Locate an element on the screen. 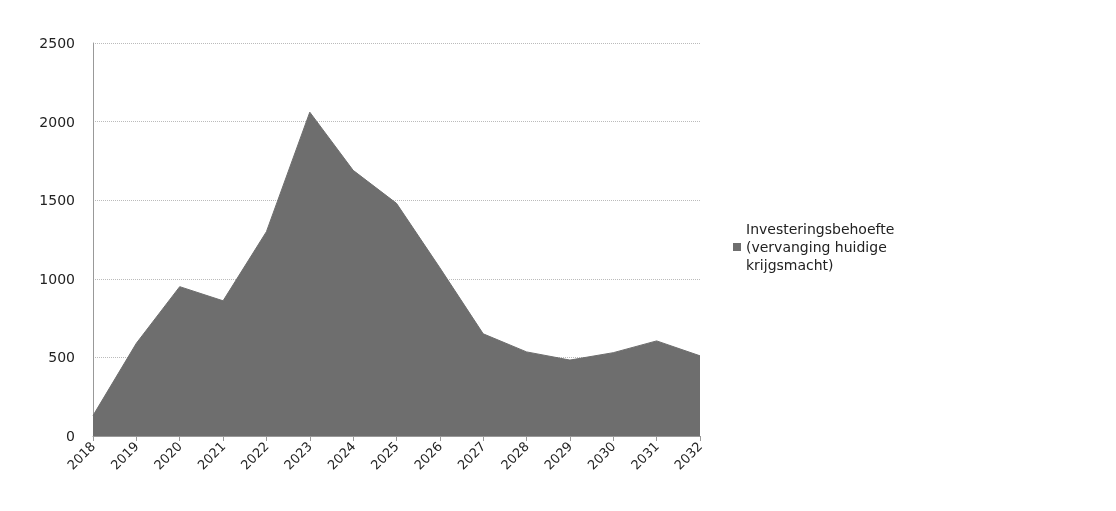  y-tick-label: 1500 is located at coordinates (57, 200).